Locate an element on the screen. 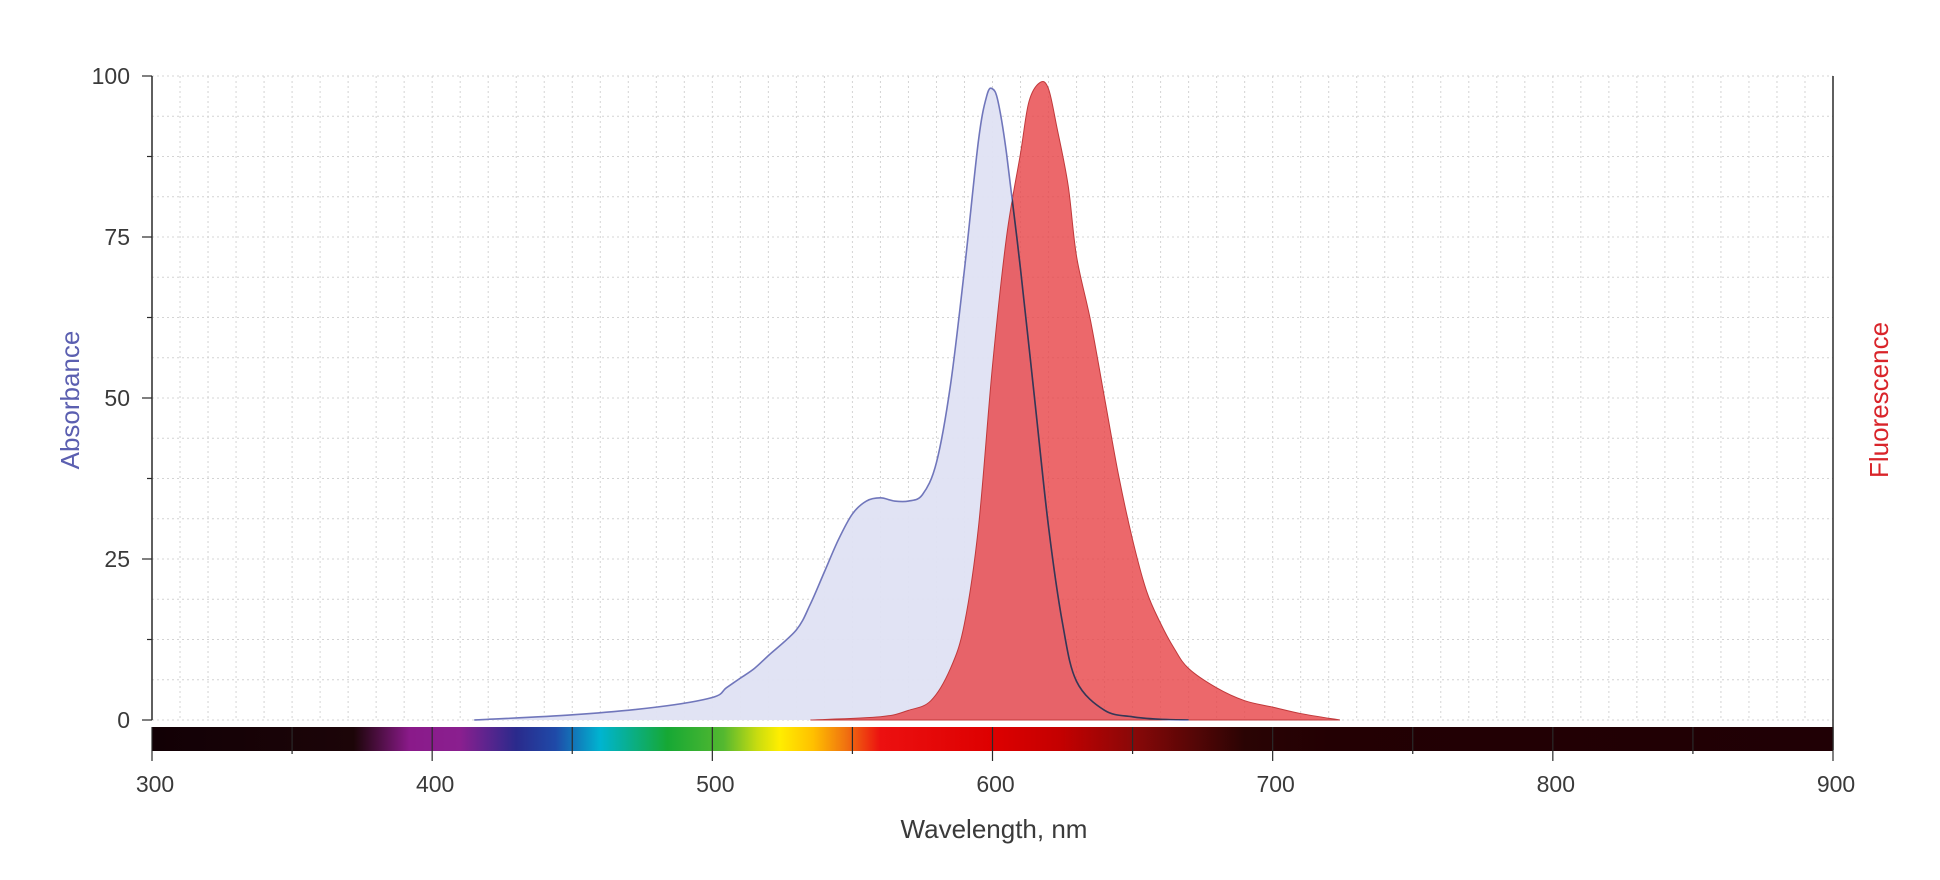 The height and width of the screenshot is (880, 1940). x-tick-label: 500 is located at coordinates (715, 784).